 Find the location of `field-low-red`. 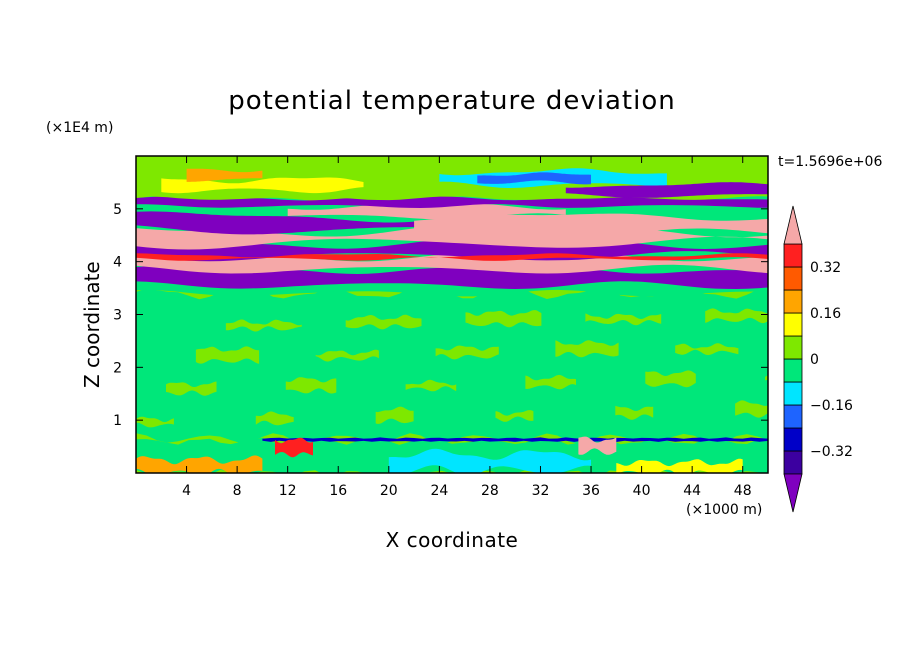

field-low-red is located at coordinates (294, 447).